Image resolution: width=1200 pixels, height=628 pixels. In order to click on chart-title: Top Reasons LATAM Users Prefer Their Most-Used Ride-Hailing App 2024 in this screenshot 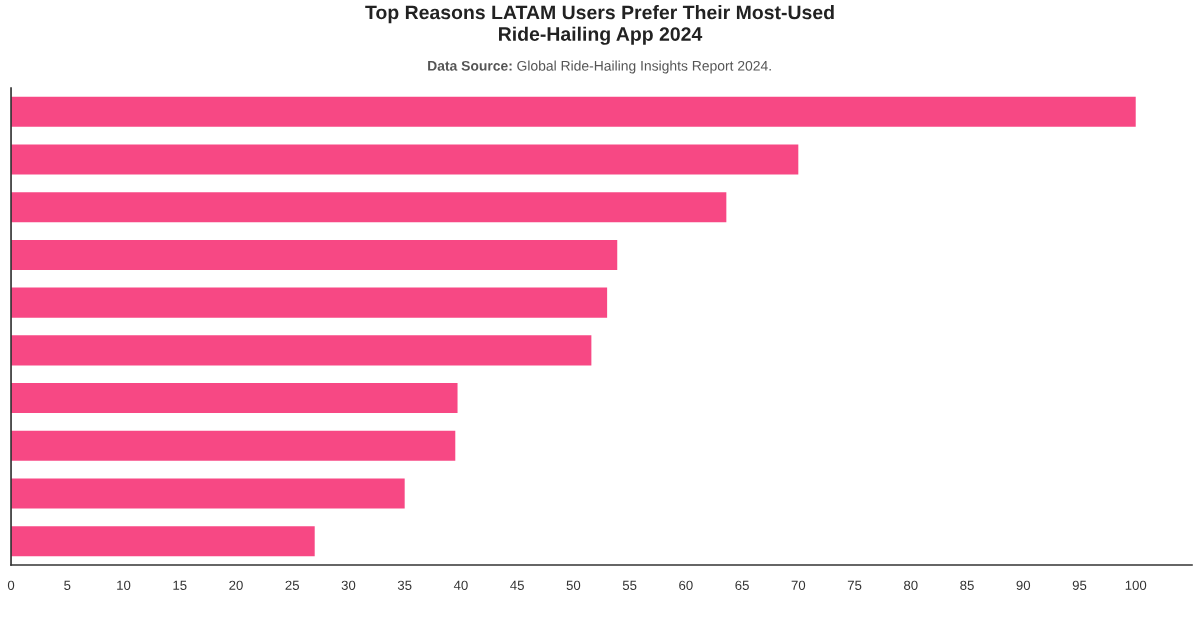, I will do `click(599, 25)`.